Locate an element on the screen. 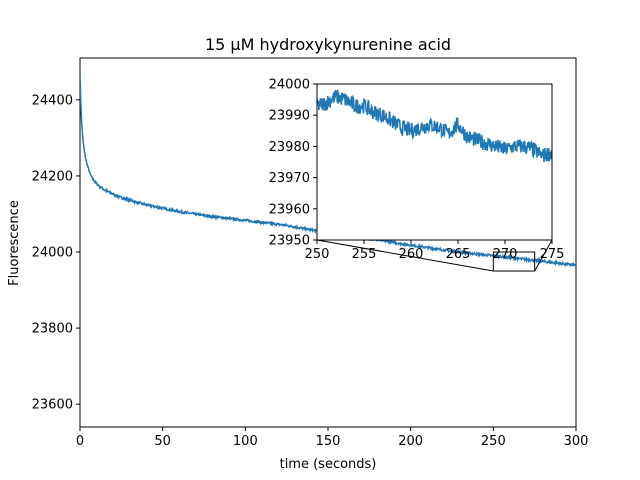  inset-axes-frame is located at coordinates (434, 162).